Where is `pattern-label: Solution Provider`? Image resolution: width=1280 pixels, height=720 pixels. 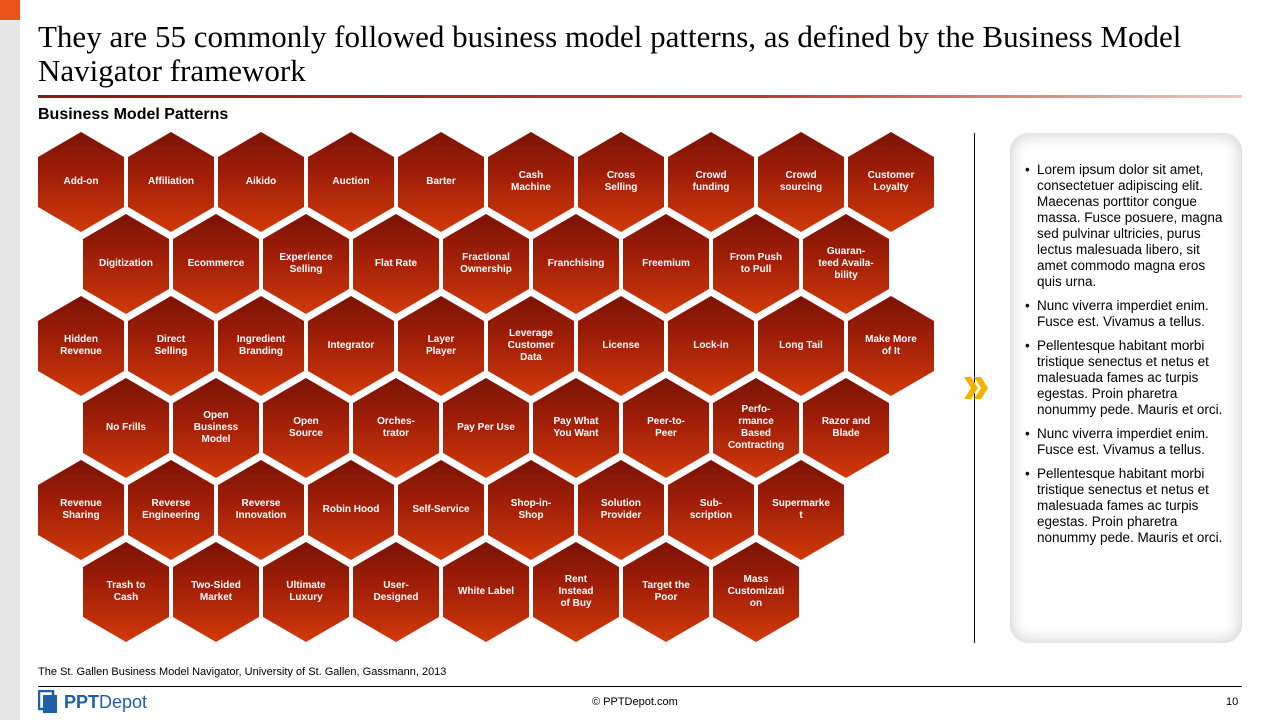 pattern-label: Solution Provider is located at coordinates (621, 509).